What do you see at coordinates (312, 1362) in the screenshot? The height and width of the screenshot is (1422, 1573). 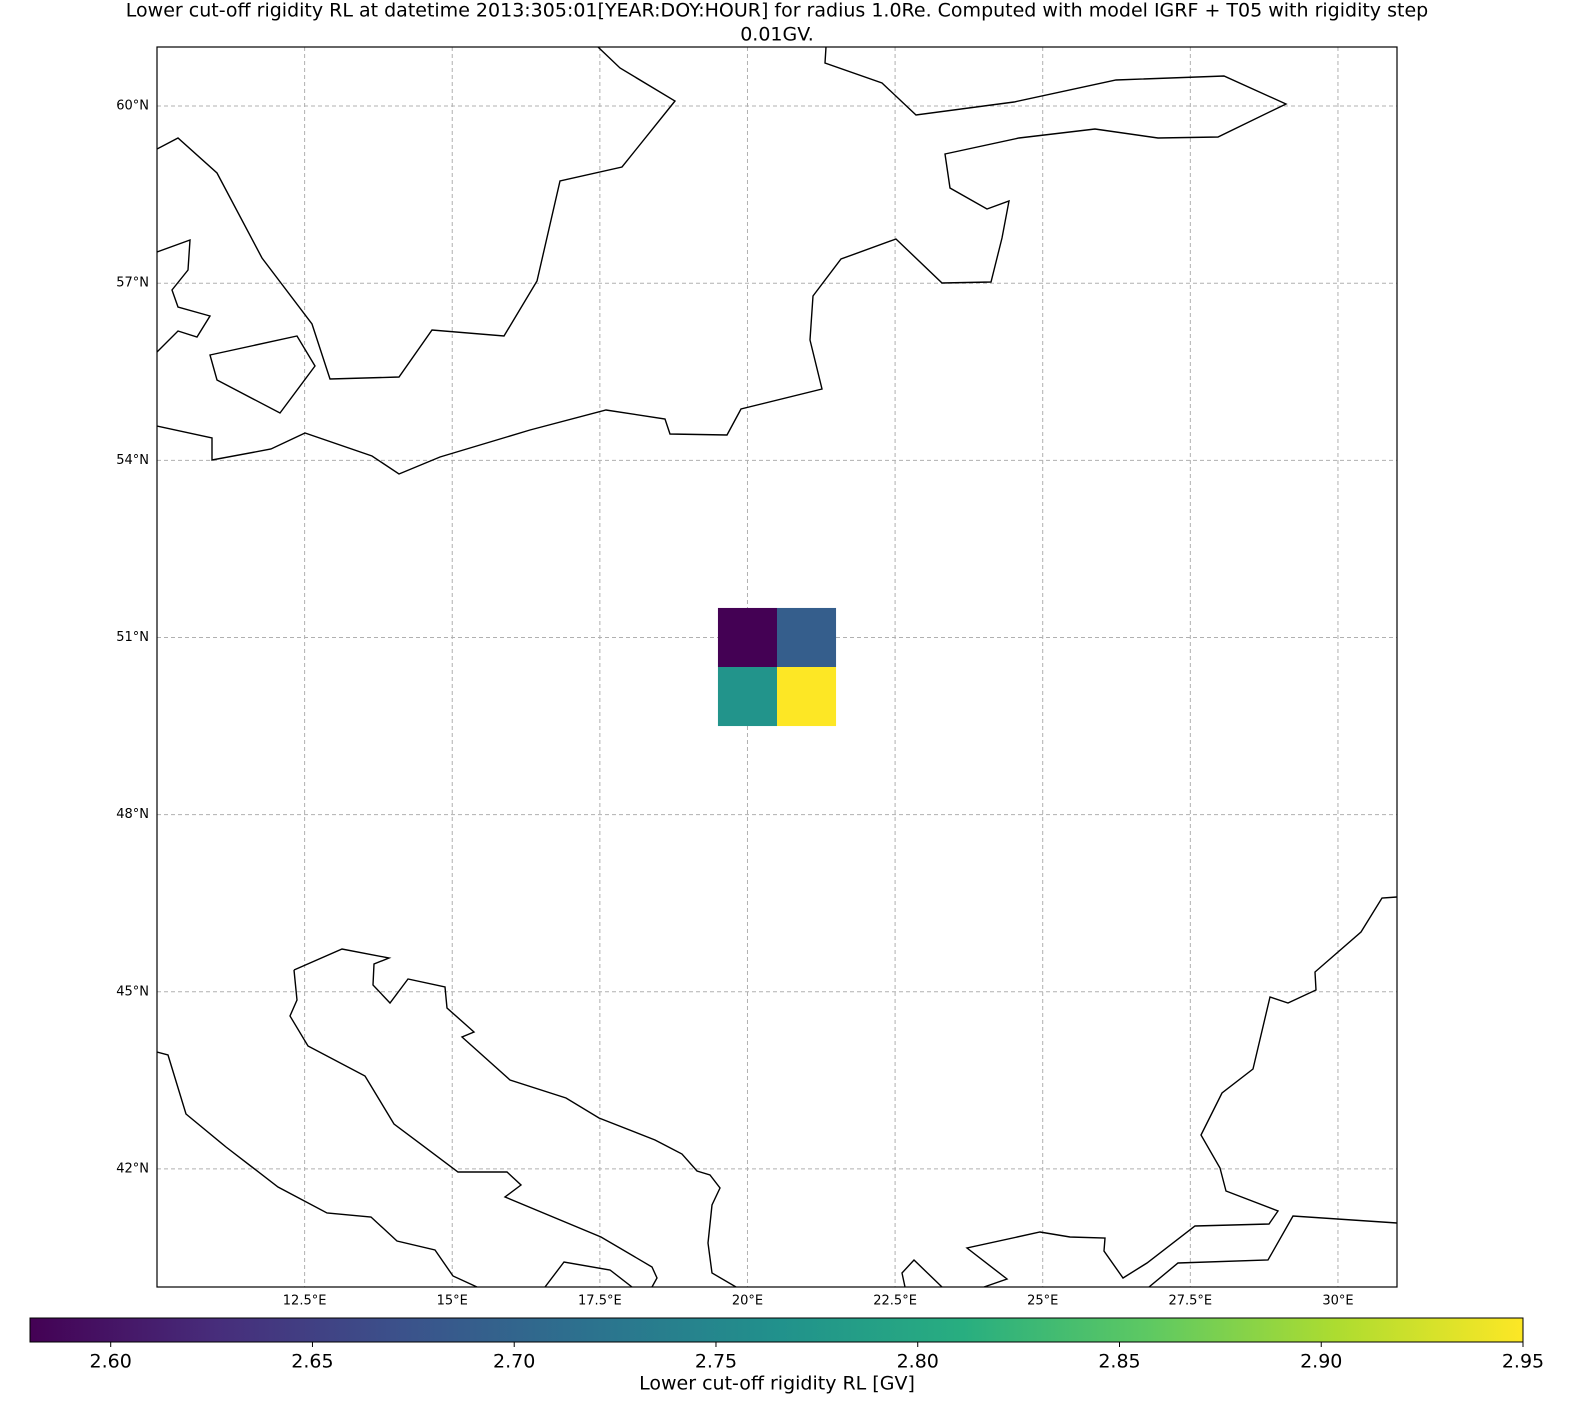 I see `colorbar-tick-label: 2.65` at bounding box center [312, 1362].